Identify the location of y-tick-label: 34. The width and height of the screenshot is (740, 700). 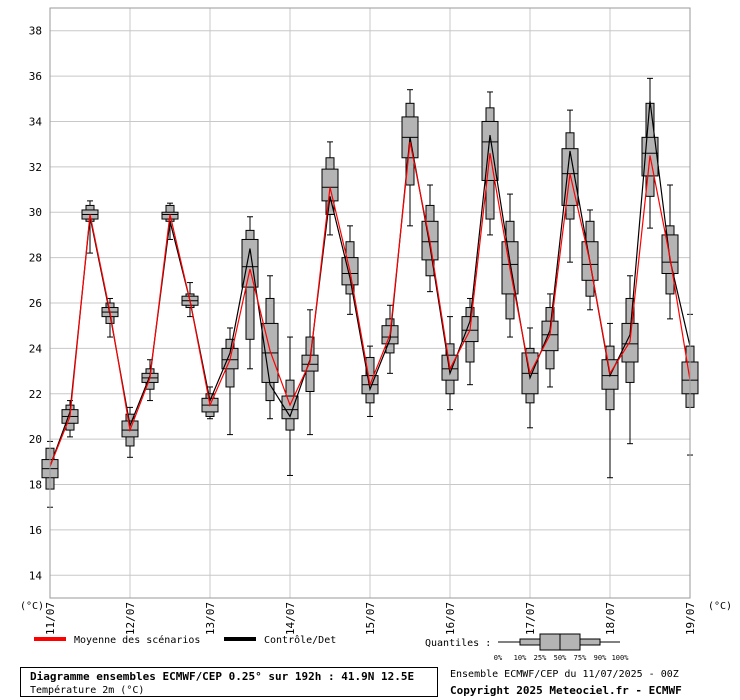
(36, 121).